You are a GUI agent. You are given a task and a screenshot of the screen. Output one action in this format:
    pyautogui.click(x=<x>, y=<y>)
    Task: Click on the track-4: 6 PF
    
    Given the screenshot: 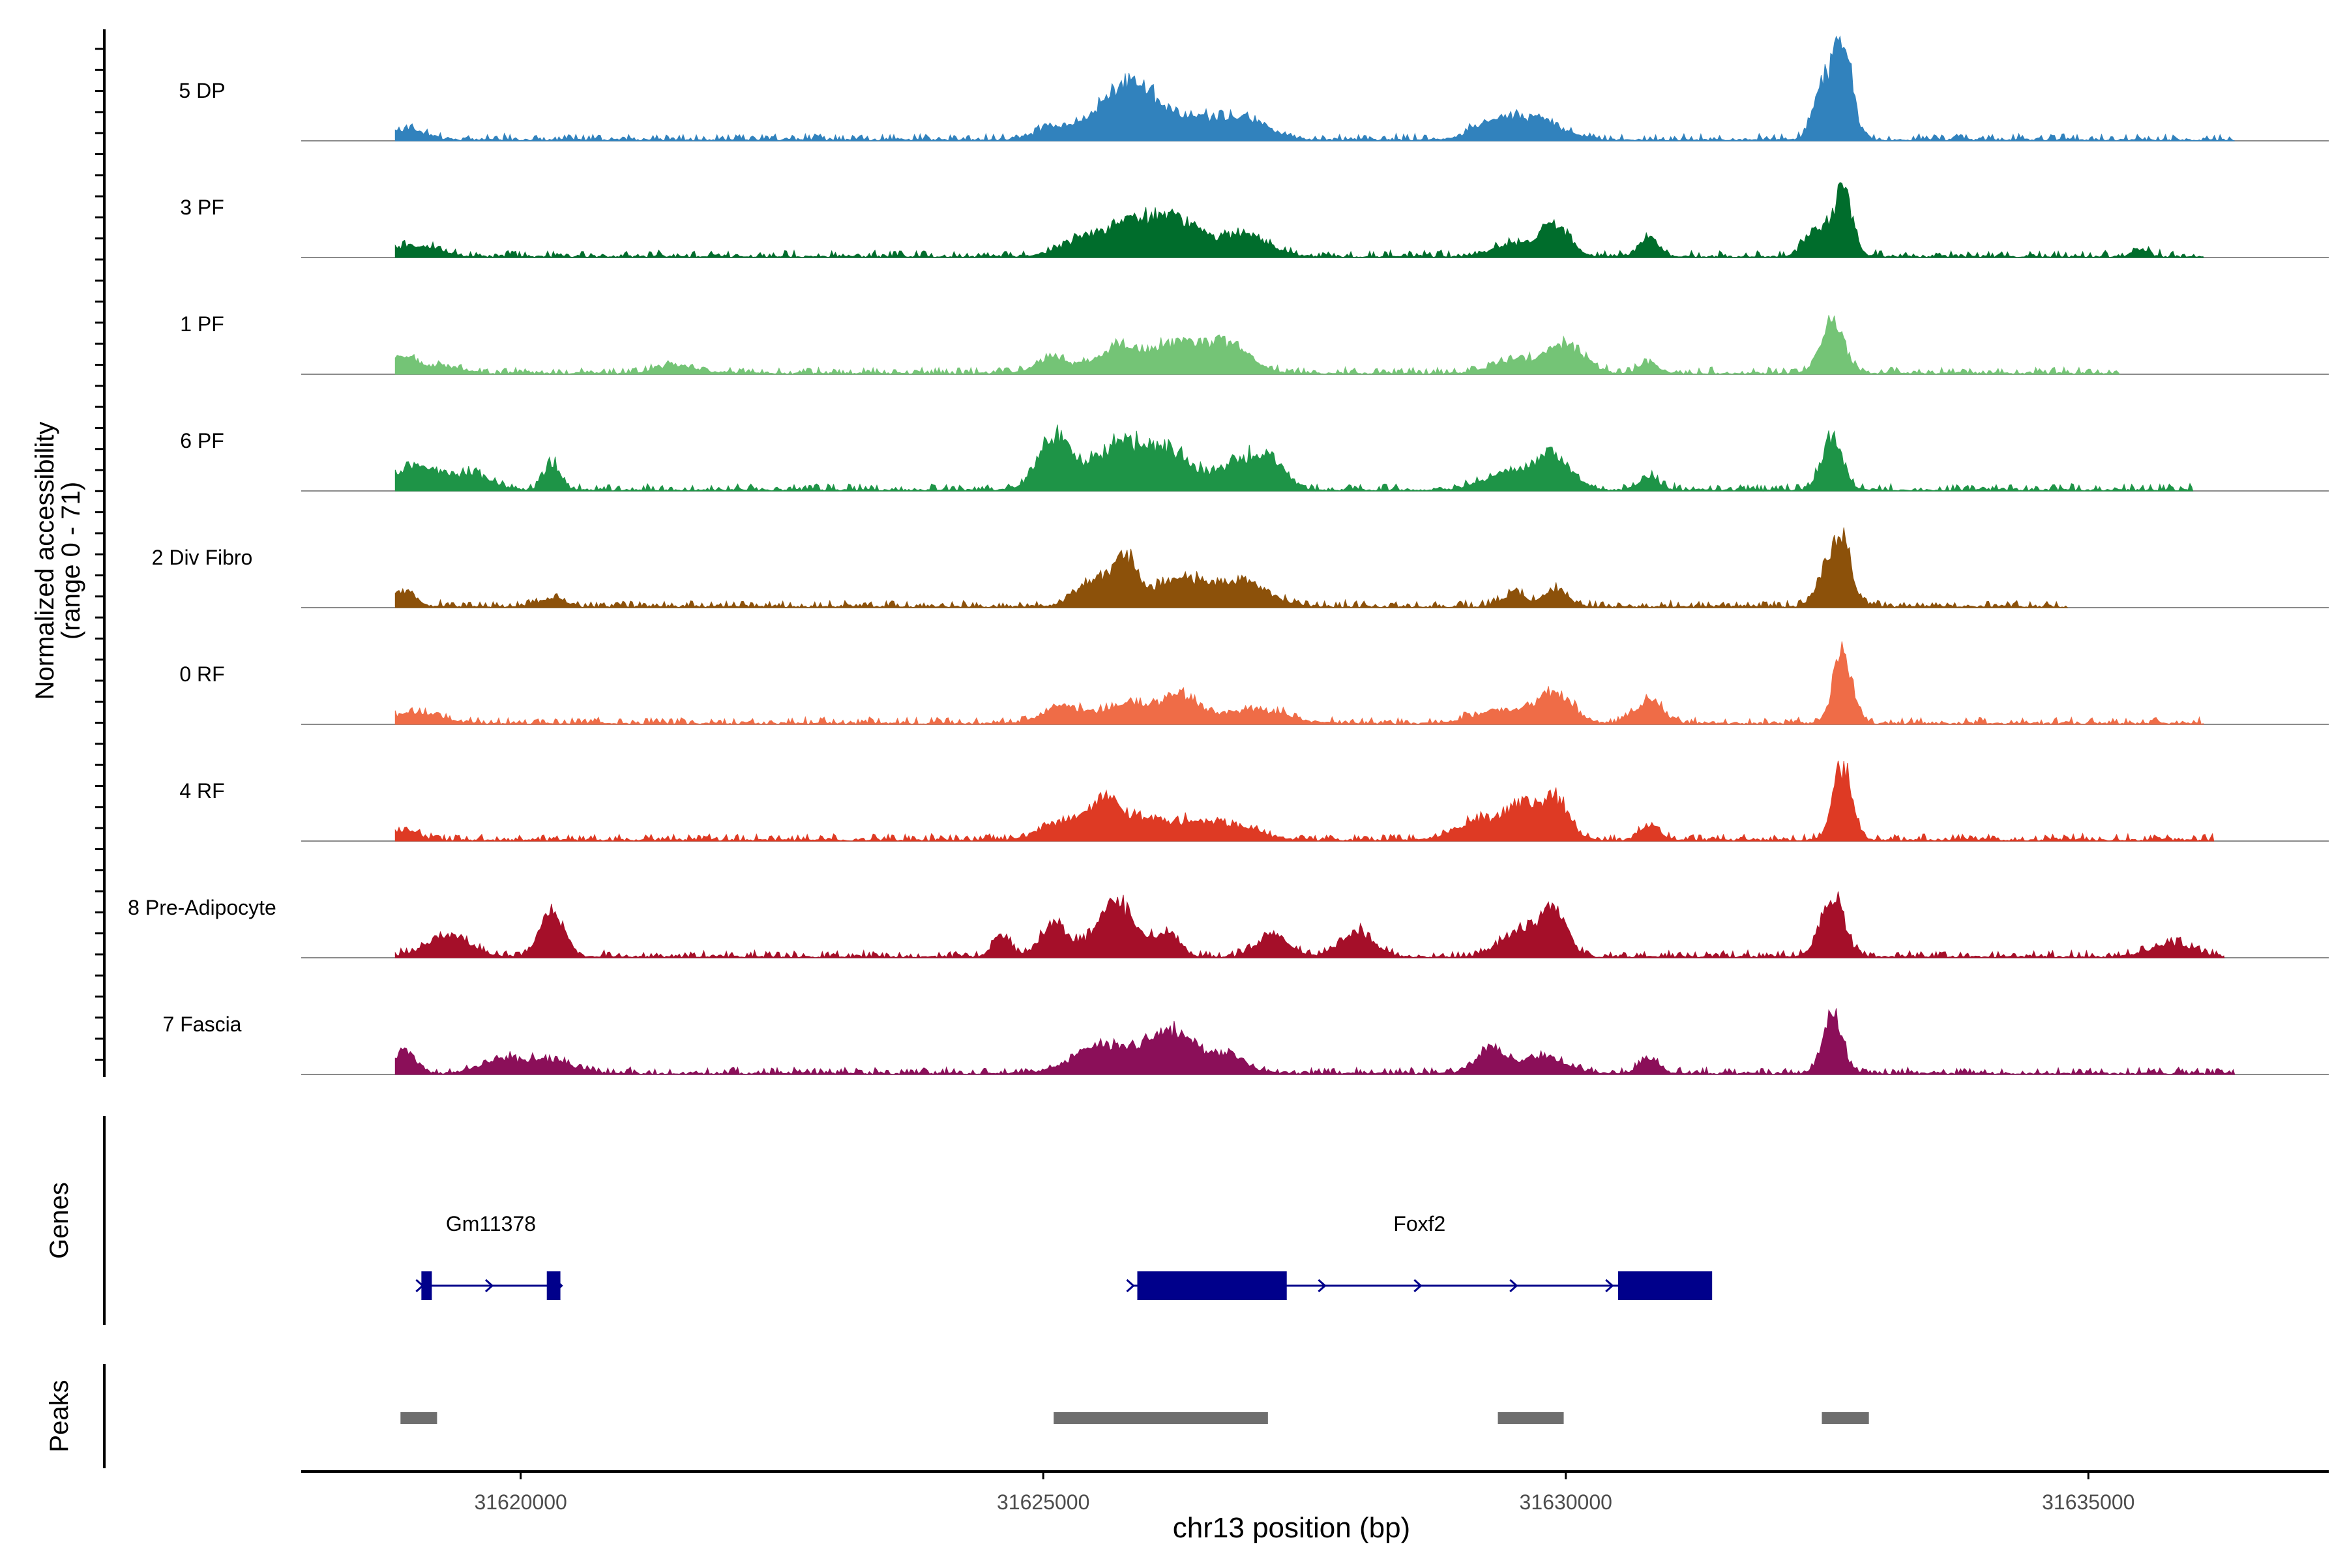 What is the action you would take?
    pyautogui.click(x=1254, y=458)
    